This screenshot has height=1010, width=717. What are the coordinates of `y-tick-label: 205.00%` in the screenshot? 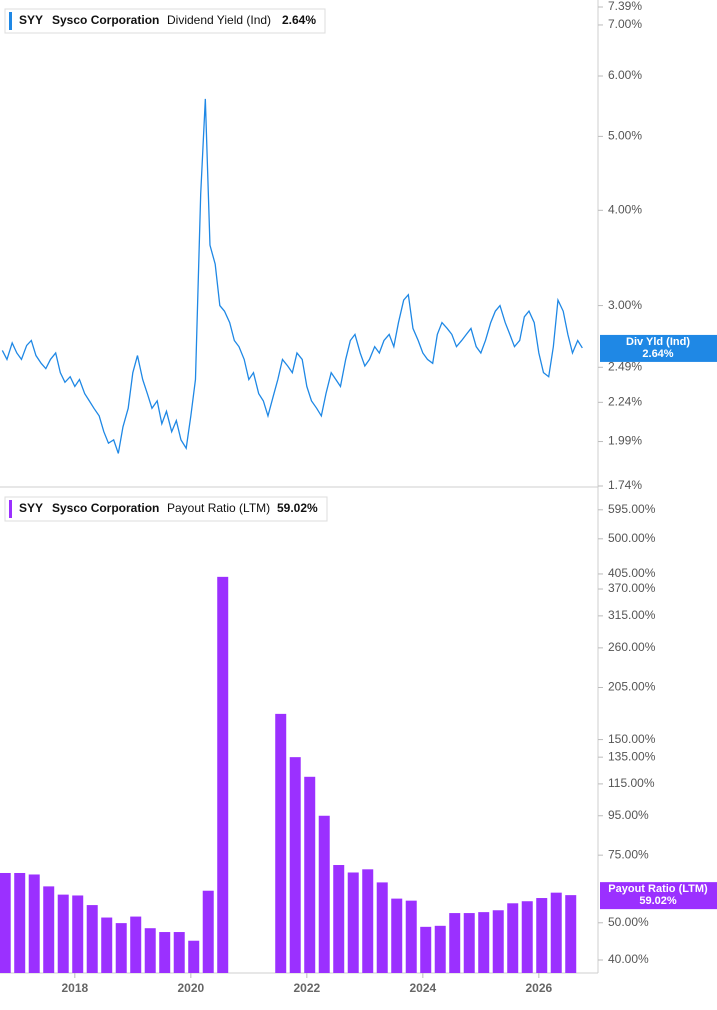 It's located at (632, 687).